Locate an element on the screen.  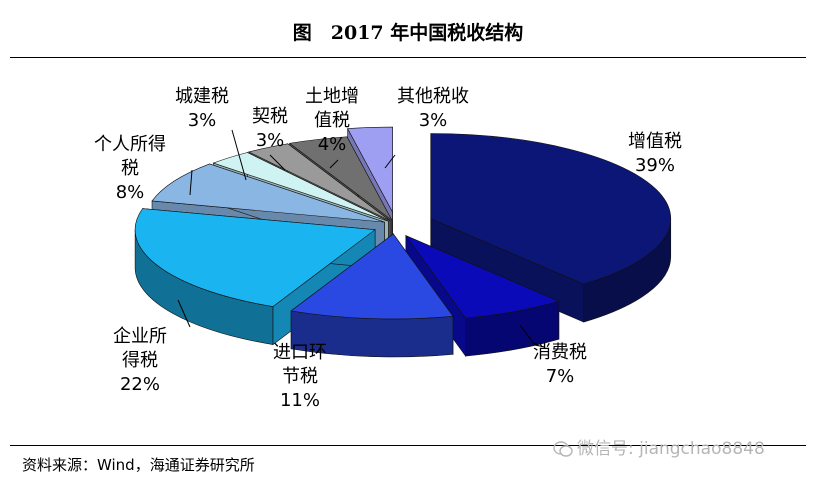
slice-percent: 8% is located at coordinates (130, 192).